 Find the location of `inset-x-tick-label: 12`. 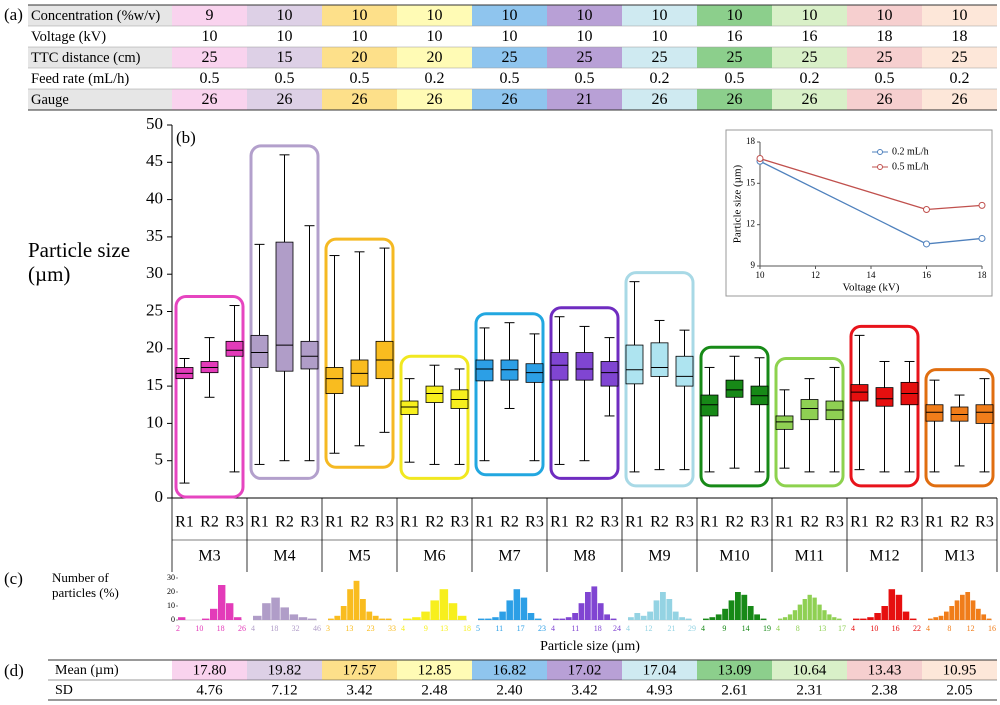

inset-x-tick-label: 12 is located at coordinates (815, 275).